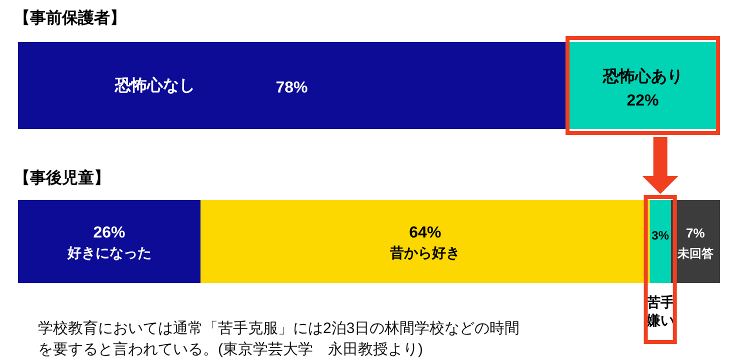  I want to click on data-label: 78%, so click(292, 88).